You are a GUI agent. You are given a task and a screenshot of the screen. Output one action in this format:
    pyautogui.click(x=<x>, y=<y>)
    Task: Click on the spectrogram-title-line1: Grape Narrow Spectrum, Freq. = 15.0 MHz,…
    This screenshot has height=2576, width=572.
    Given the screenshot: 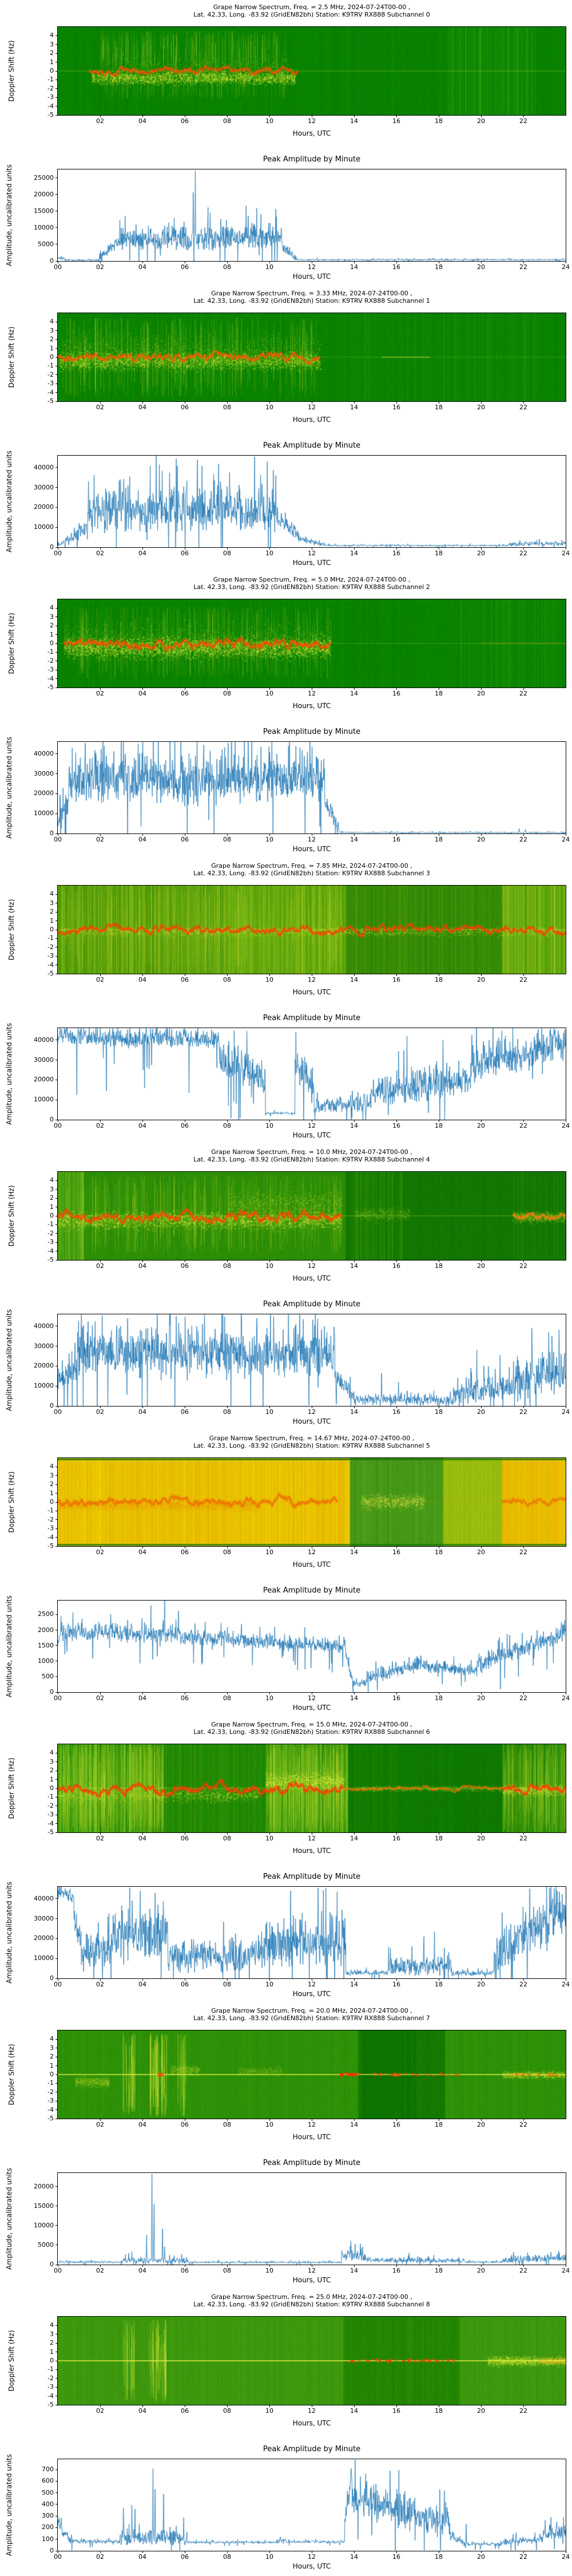 What is the action you would take?
    pyautogui.click(x=311, y=1724)
    